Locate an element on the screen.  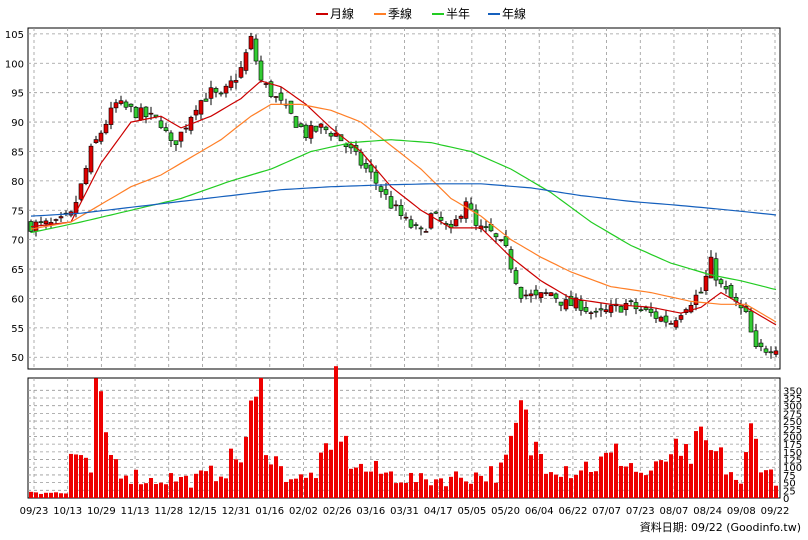
date-tick-label: 02/26 is located at coordinates (337, 511).